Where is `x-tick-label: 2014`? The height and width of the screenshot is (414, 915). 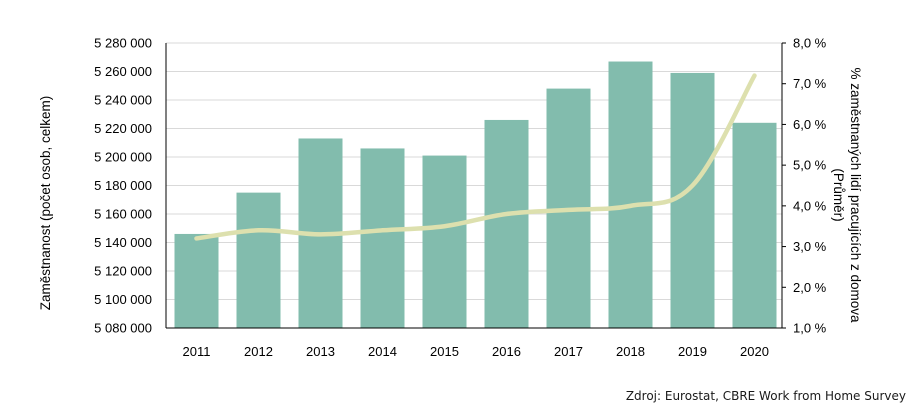 x-tick-label: 2014 is located at coordinates (382, 351).